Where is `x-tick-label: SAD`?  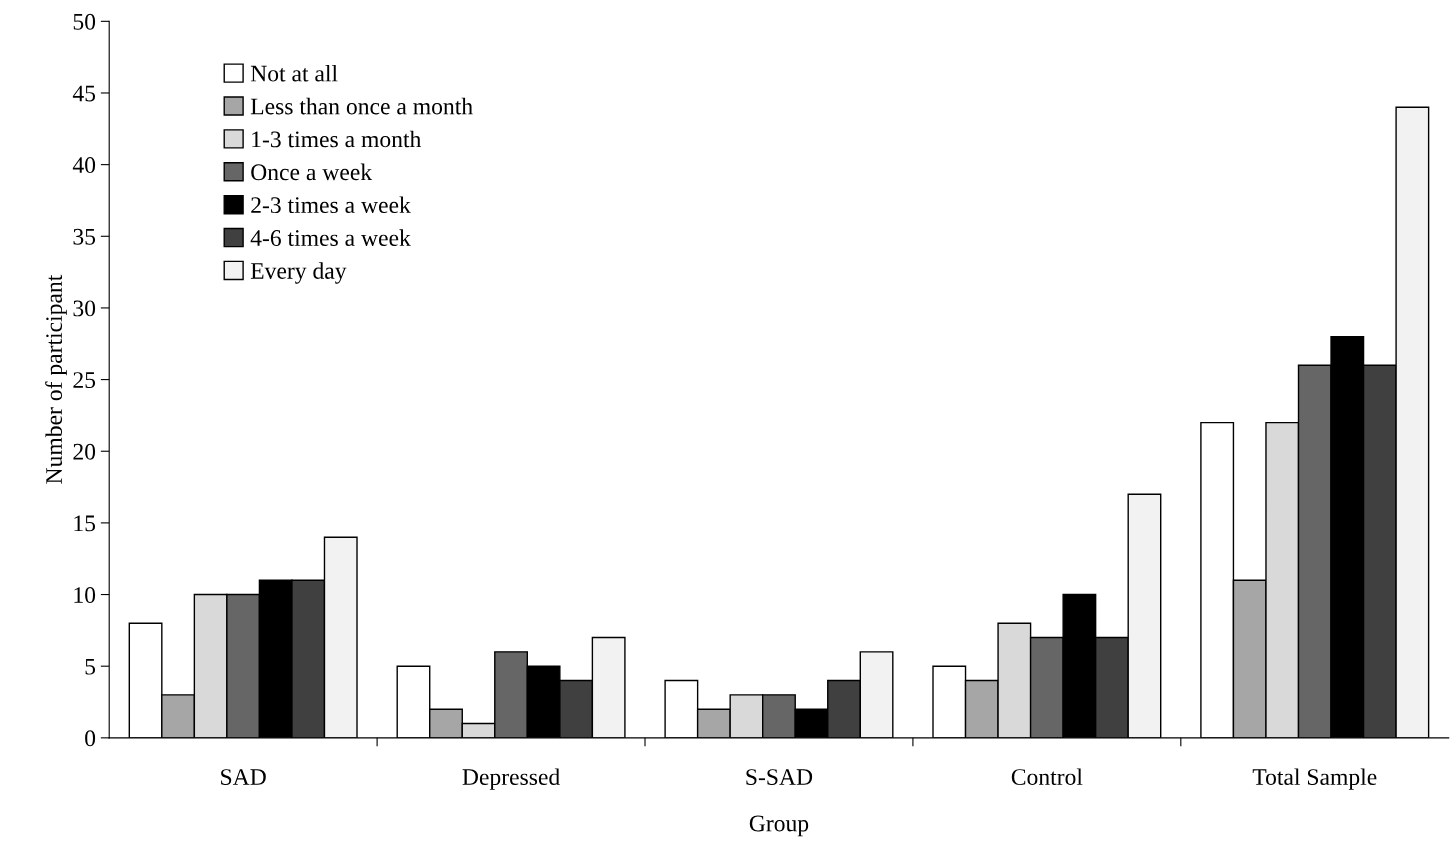 x-tick-label: SAD is located at coordinates (243, 777).